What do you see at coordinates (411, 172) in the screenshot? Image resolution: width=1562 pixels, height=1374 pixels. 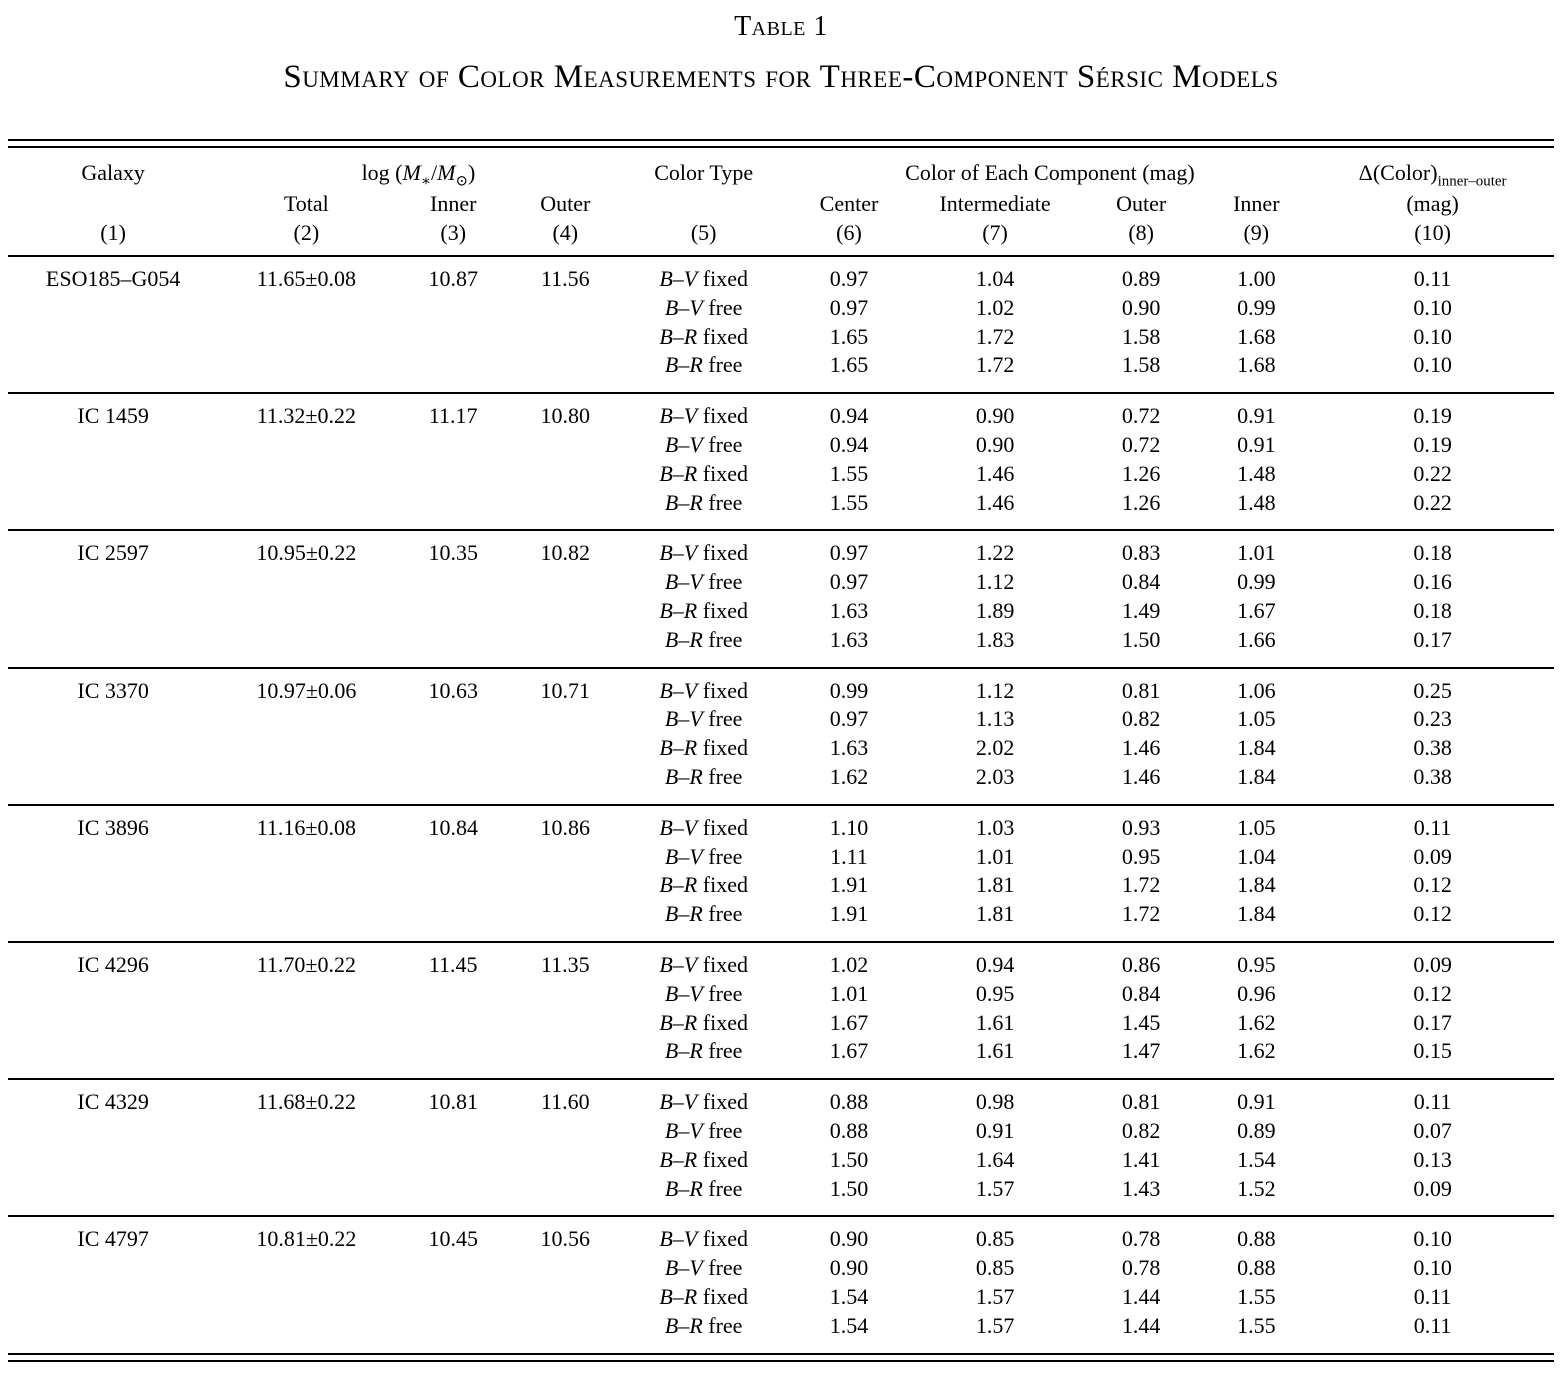 I see `mass-symbol: M` at bounding box center [411, 172].